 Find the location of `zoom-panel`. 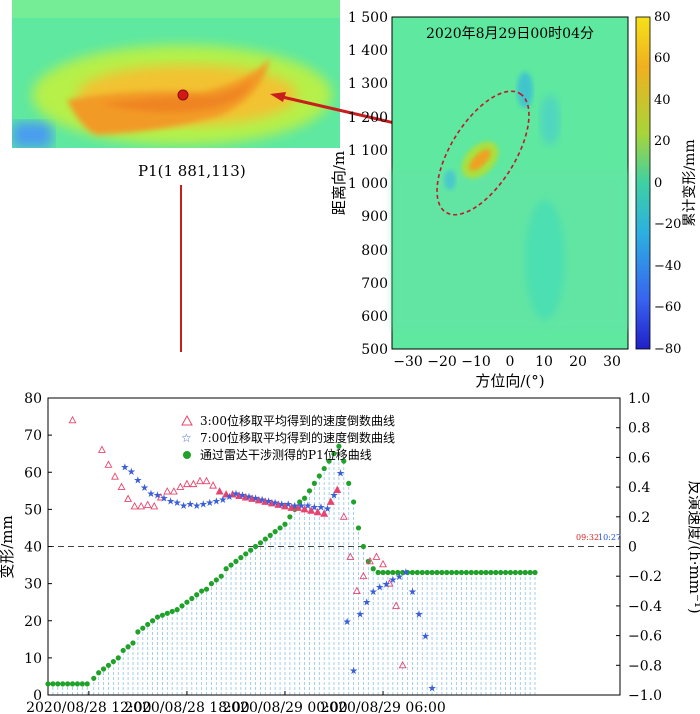

zoom-panel is located at coordinates (176, 74).